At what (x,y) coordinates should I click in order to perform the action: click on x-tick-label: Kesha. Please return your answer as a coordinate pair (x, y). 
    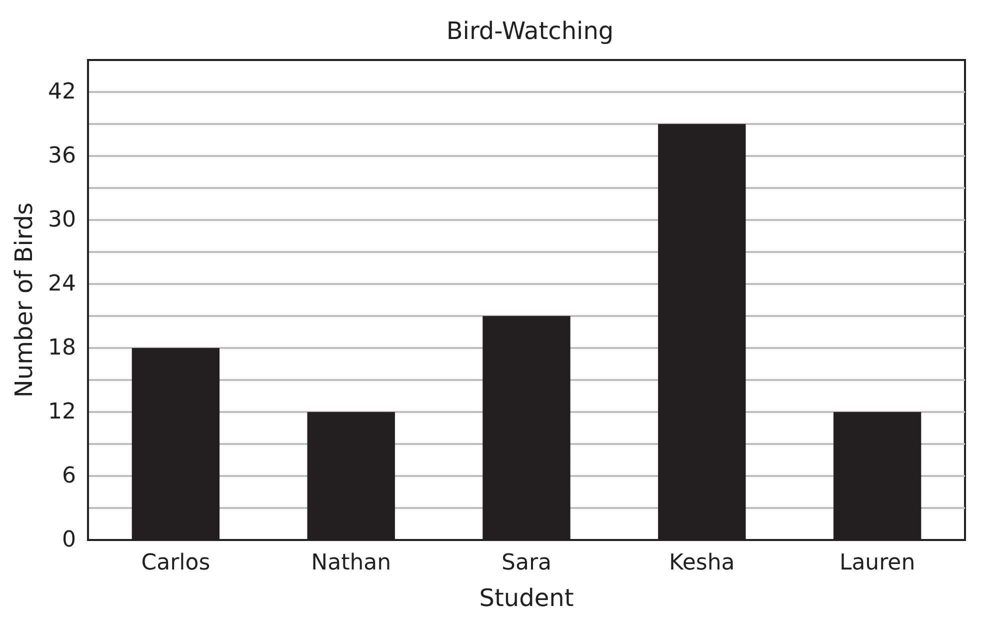
    Looking at the image, I should click on (702, 563).